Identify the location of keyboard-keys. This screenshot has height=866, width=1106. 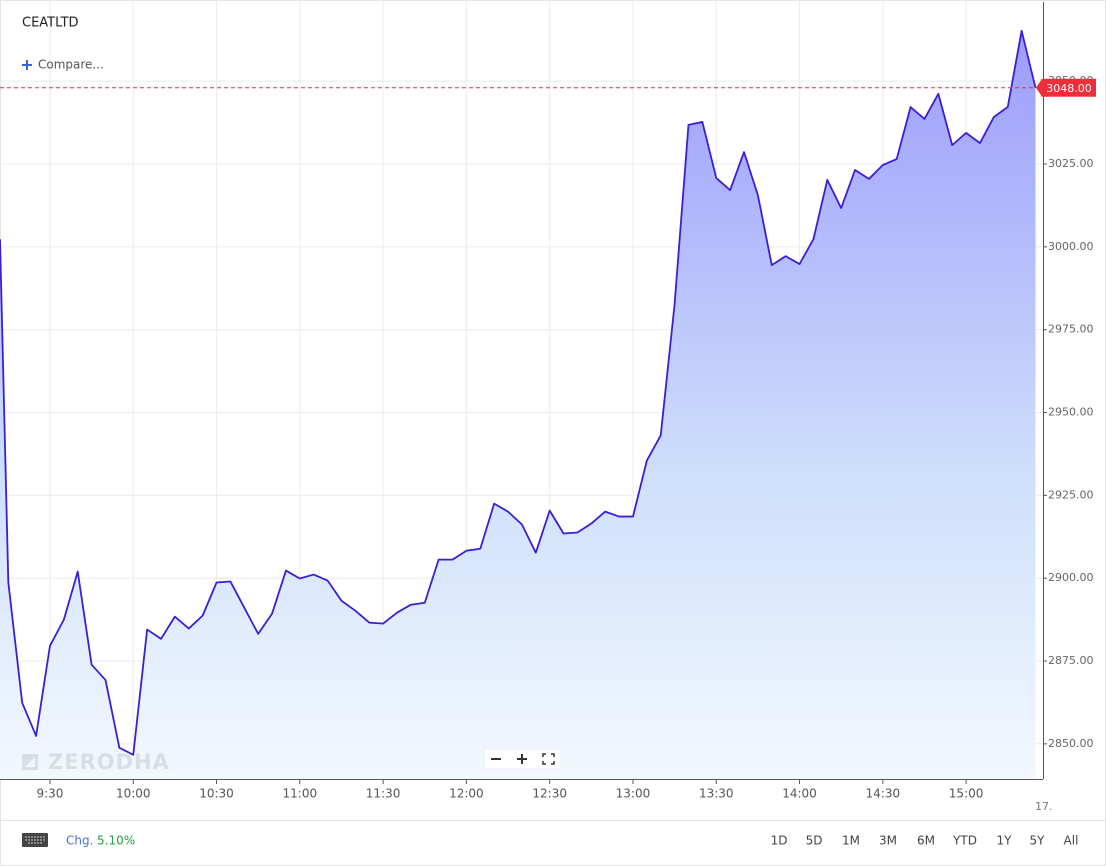
(35, 840).